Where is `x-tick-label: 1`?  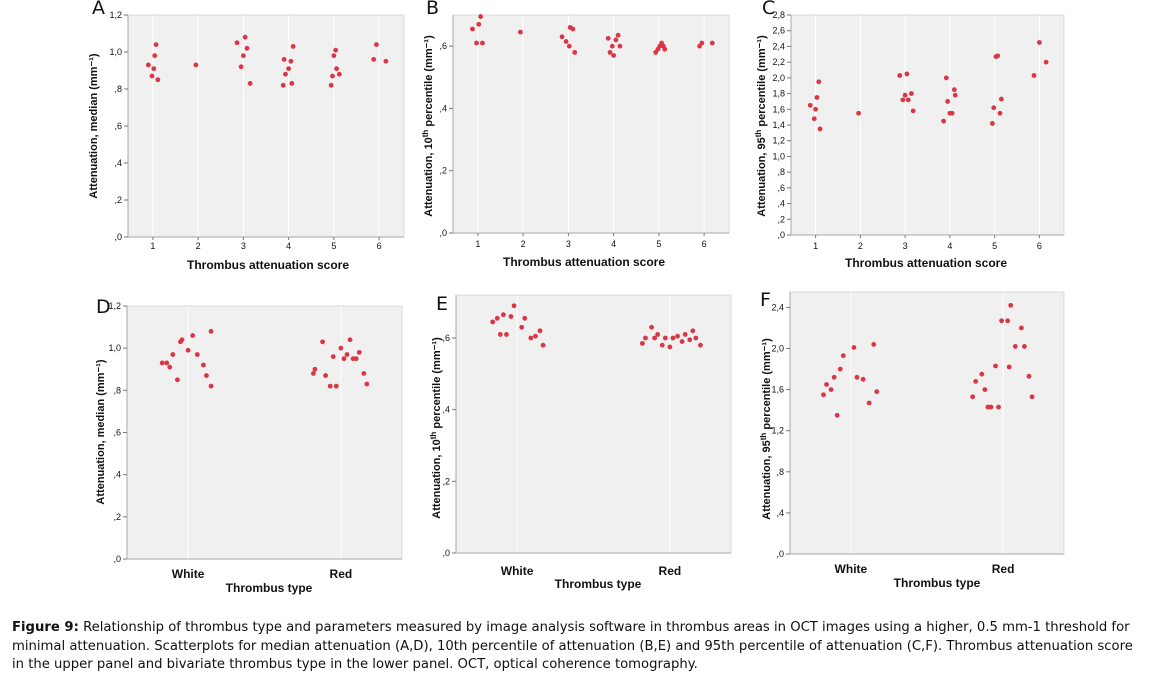 x-tick-label: 1 is located at coordinates (152, 246).